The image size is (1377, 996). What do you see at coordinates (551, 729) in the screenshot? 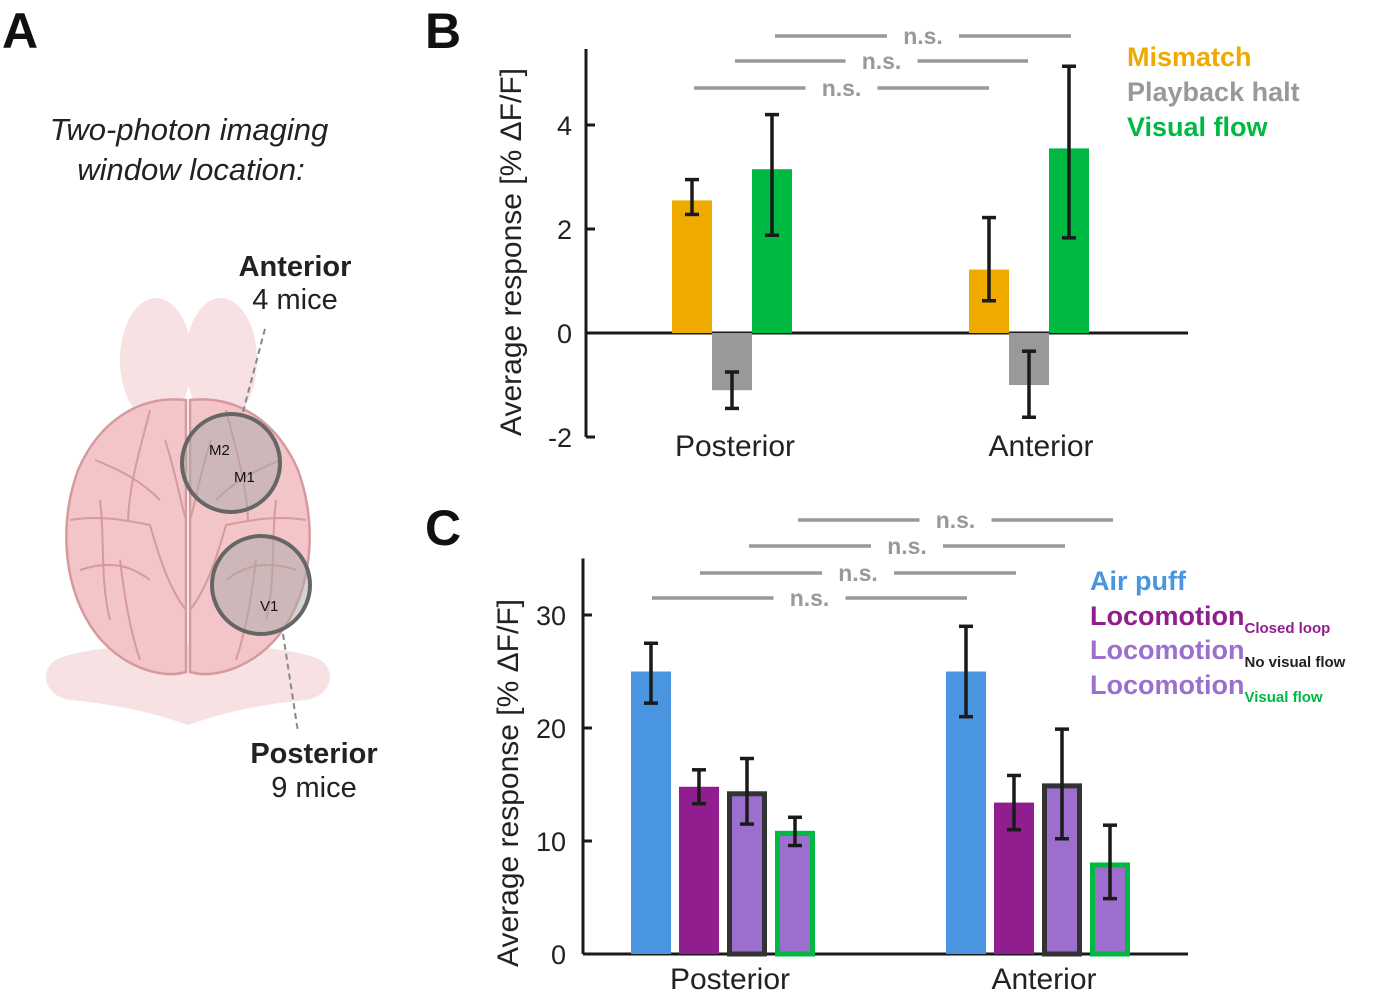
I see `panel-c-y-tick-label: 20` at bounding box center [551, 729].